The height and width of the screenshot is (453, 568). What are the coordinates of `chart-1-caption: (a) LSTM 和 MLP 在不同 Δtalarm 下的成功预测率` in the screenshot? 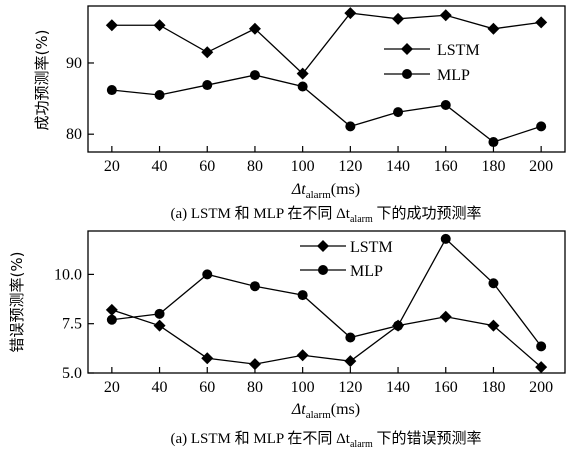 It's located at (325, 215).